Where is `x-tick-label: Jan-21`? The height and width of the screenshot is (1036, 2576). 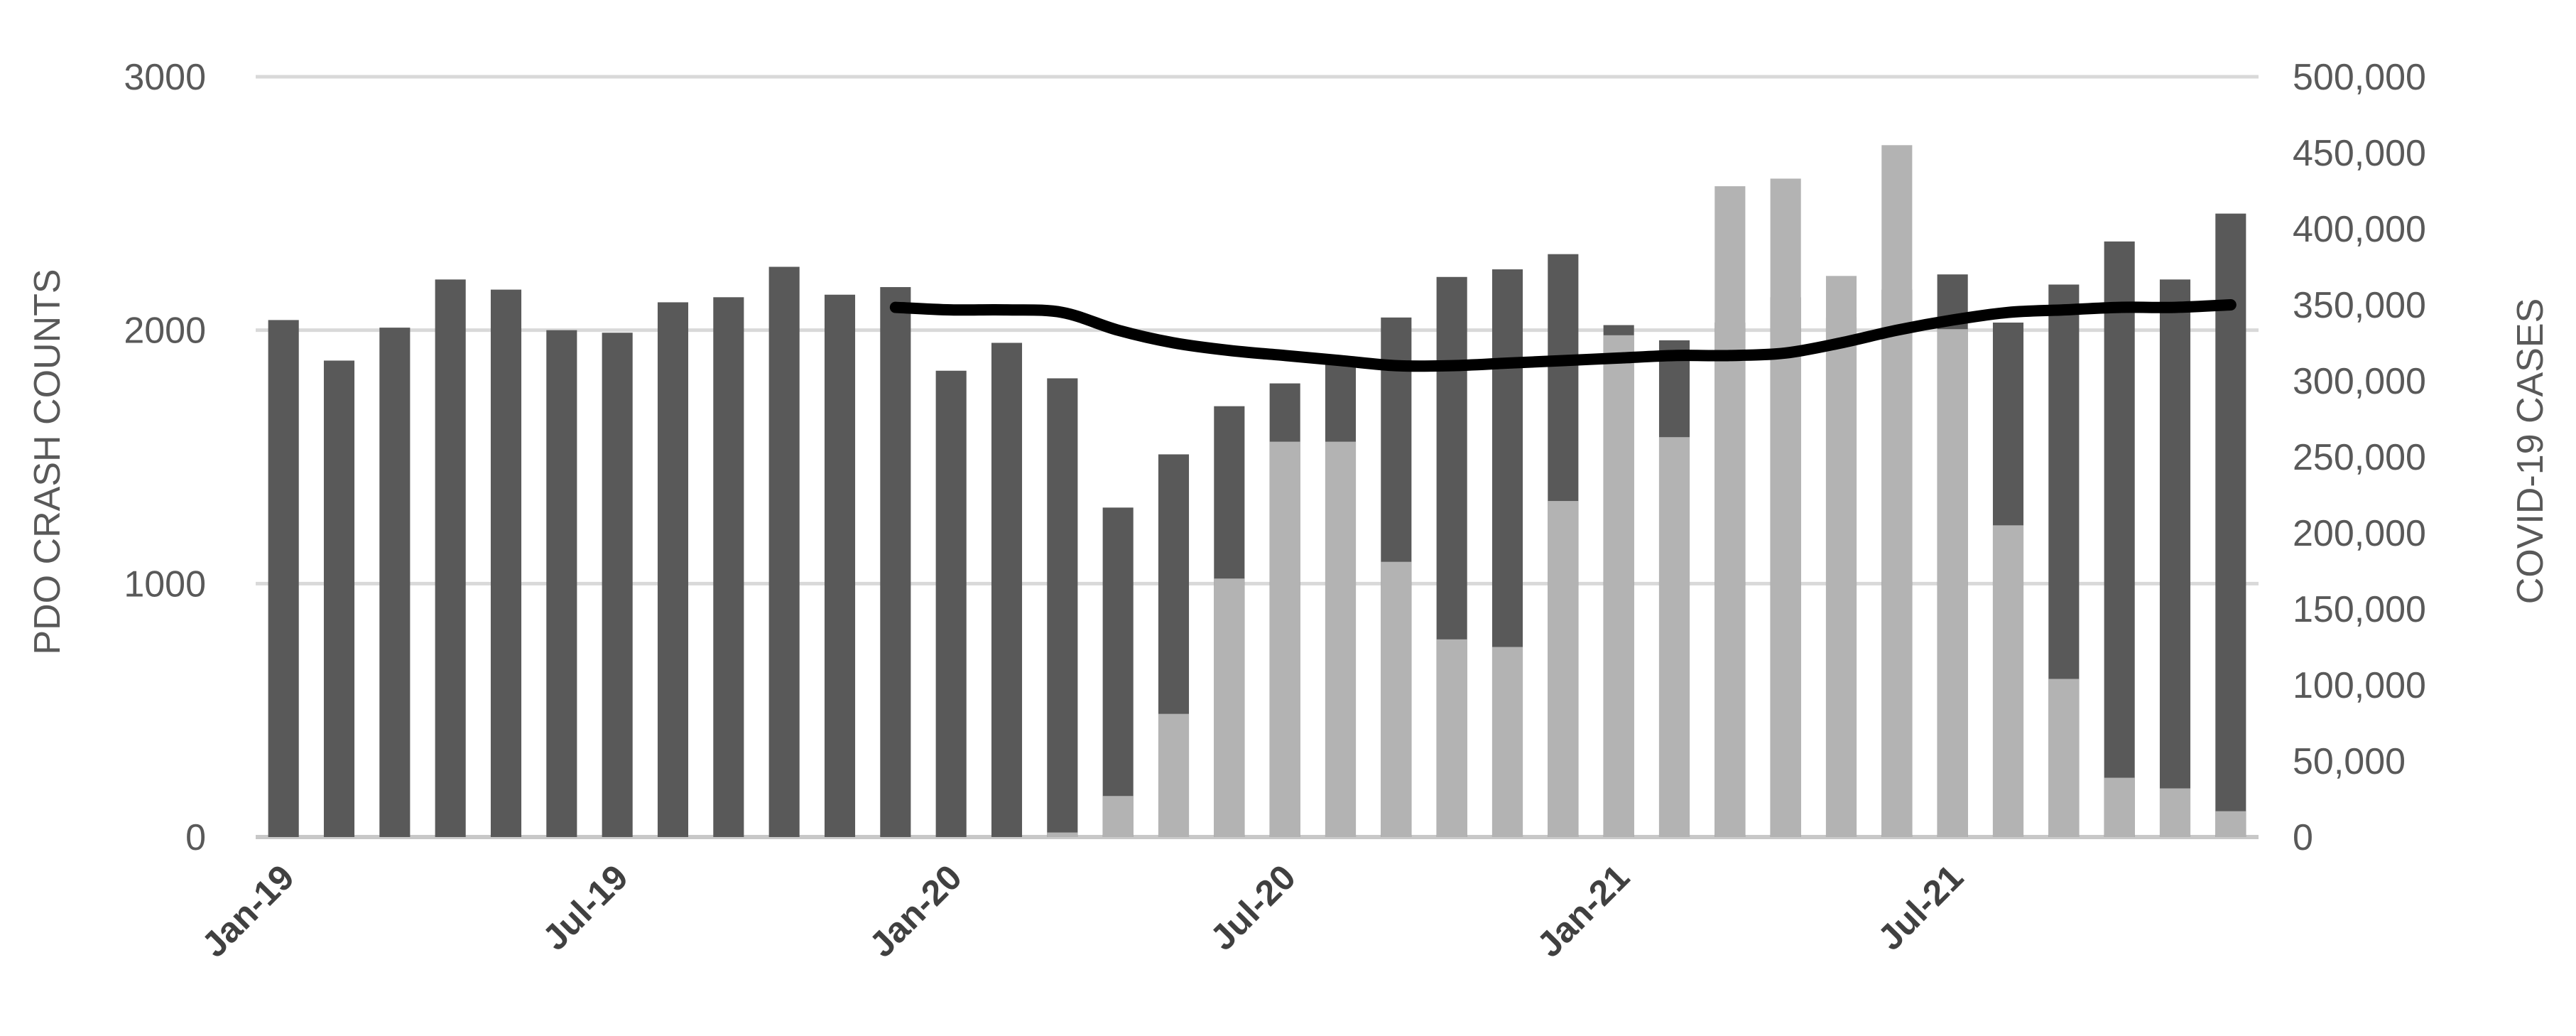 x-tick-label: Jan-21 is located at coordinates (1583, 911).